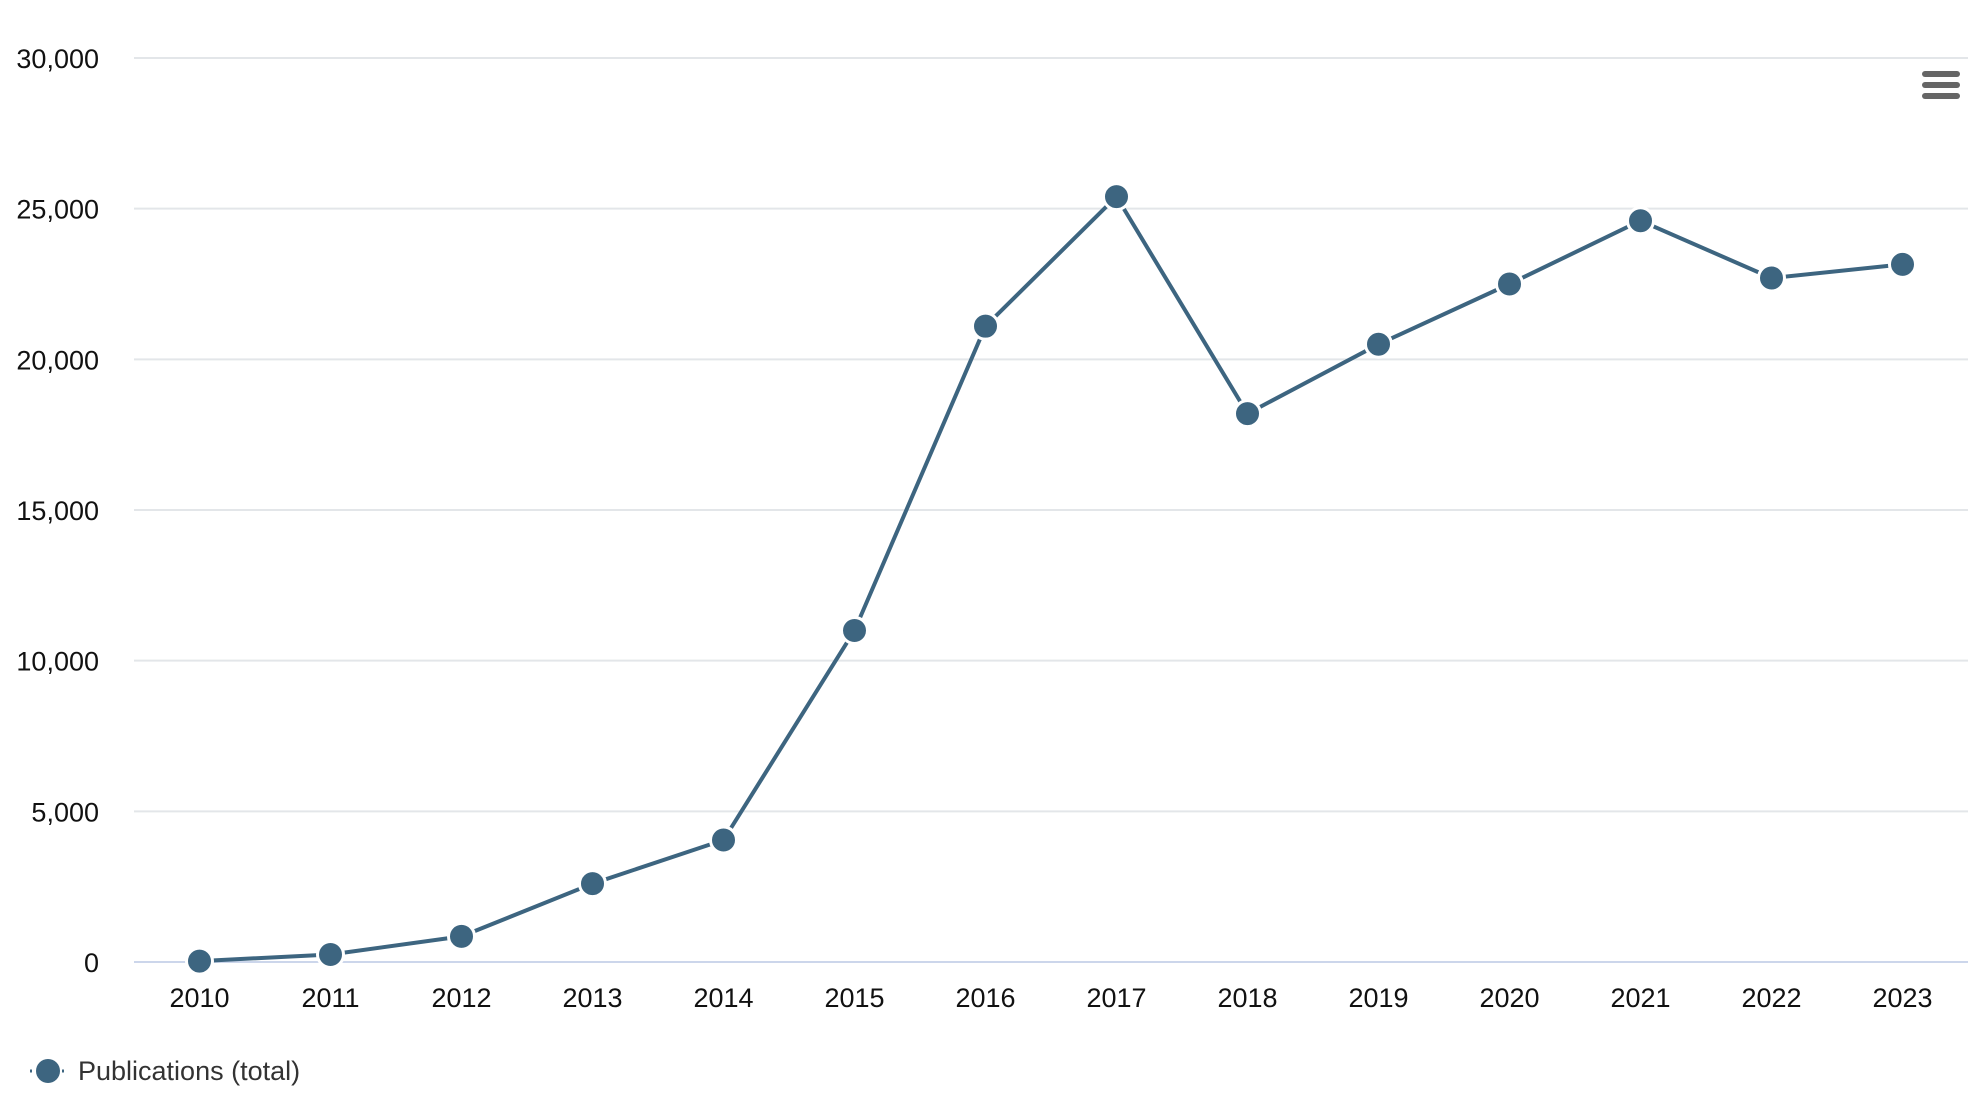 Image resolution: width=1980 pixels, height=1110 pixels. Describe the element at coordinates (57, 59) in the screenshot. I see `y-tick-label: 30,000` at that location.